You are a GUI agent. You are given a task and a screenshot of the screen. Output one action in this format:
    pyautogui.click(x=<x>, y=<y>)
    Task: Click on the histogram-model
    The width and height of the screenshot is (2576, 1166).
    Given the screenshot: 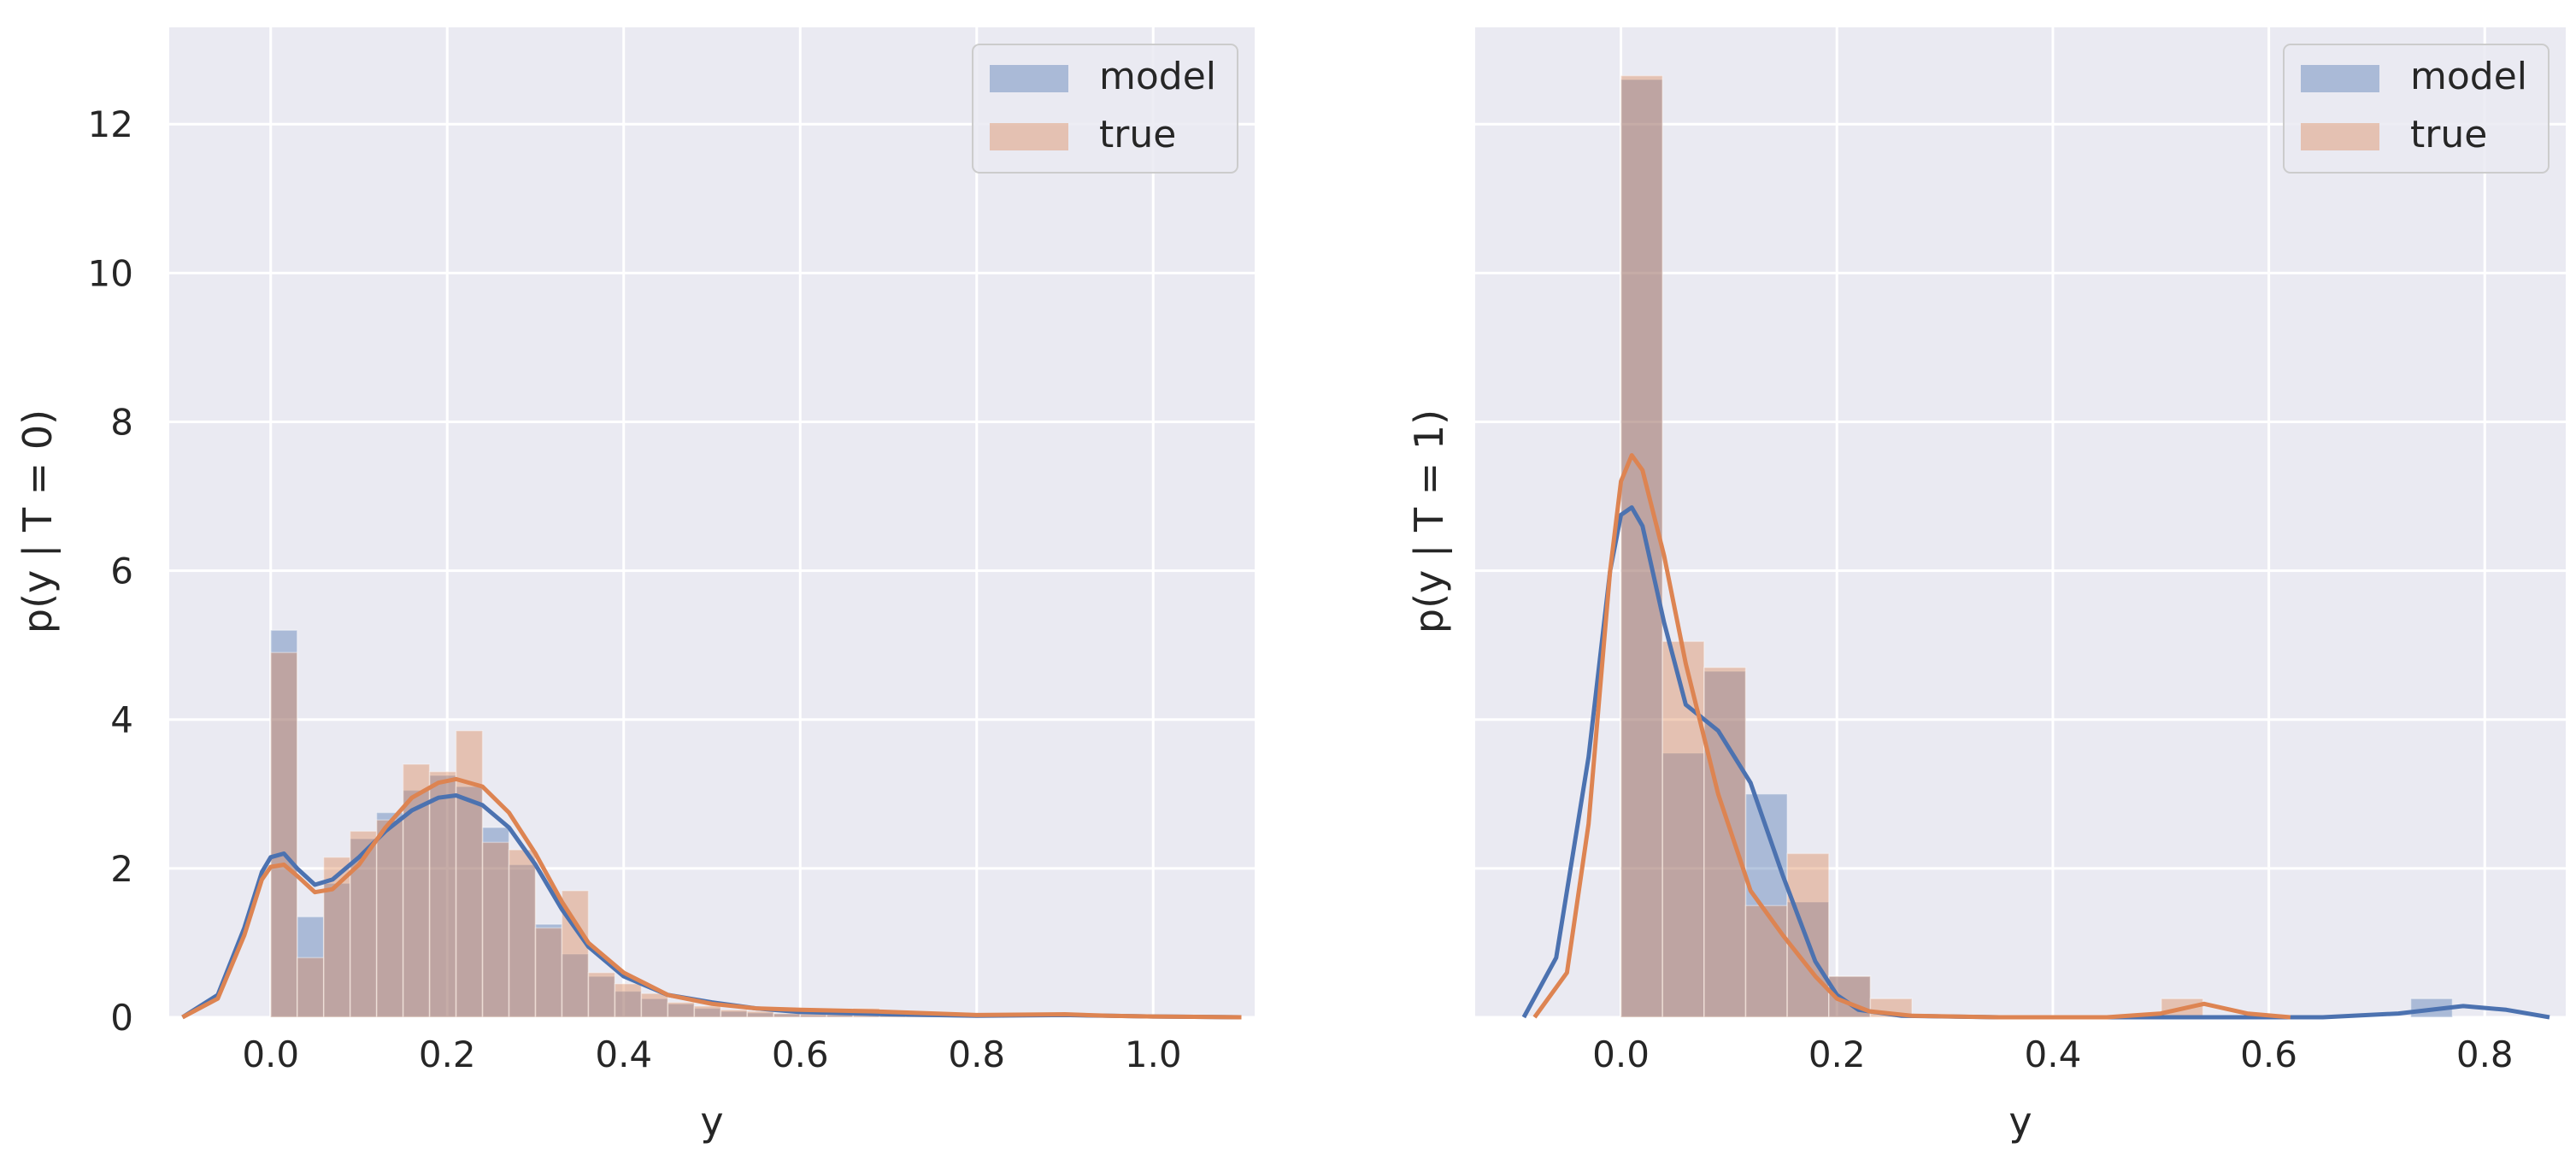 What is the action you would take?
    pyautogui.click(x=680, y=823)
    